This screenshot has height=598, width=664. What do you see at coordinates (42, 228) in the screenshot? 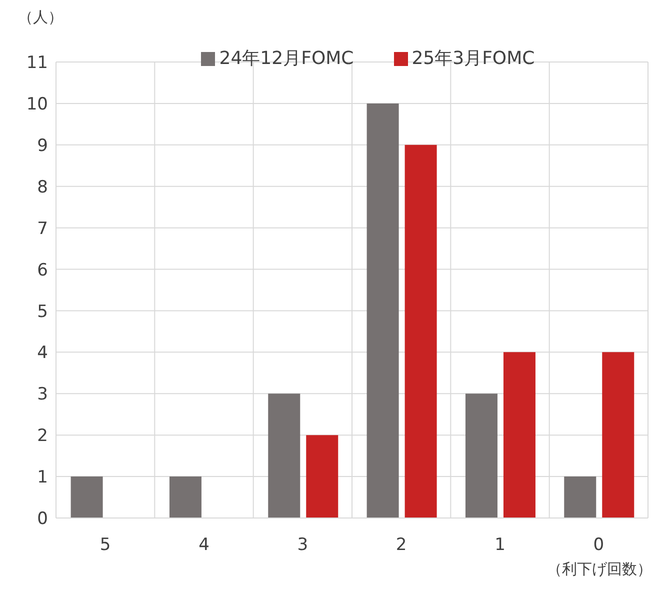
I see `y-tick-label: 7` at bounding box center [42, 228].